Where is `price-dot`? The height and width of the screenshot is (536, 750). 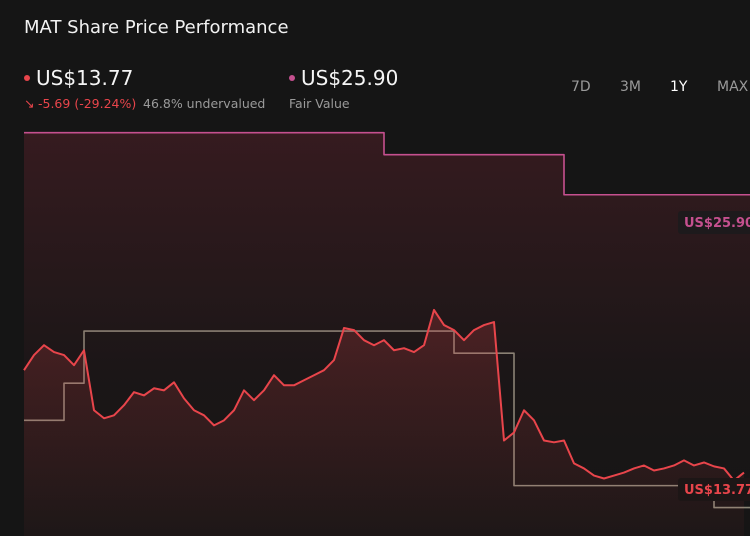 price-dot is located at coordinates (27, 78).